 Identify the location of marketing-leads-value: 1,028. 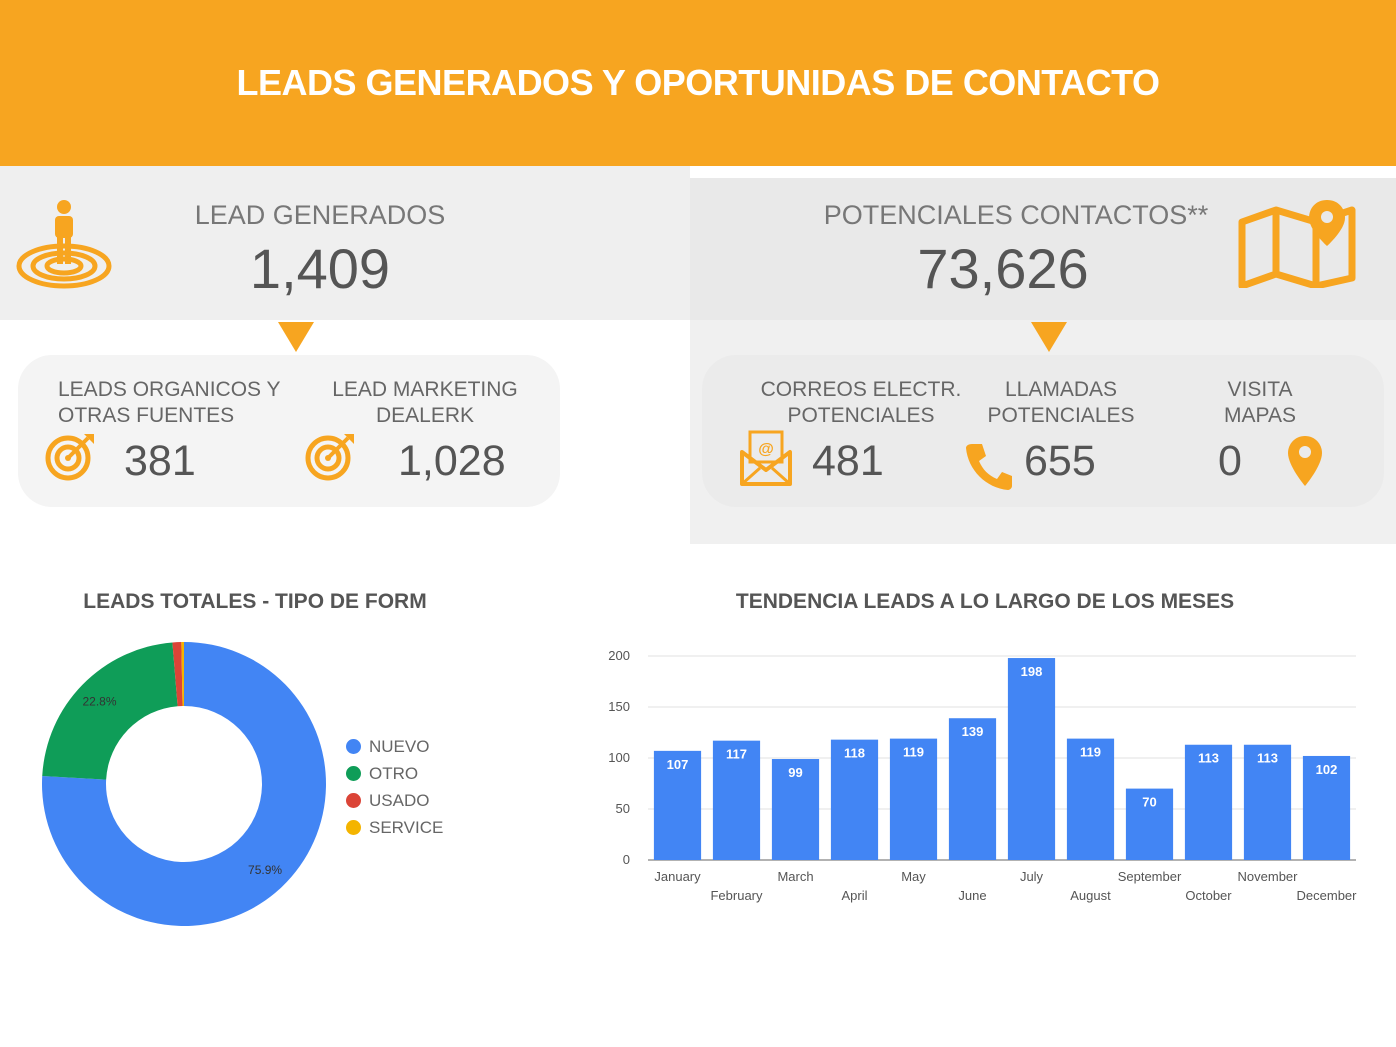
(452, 461).